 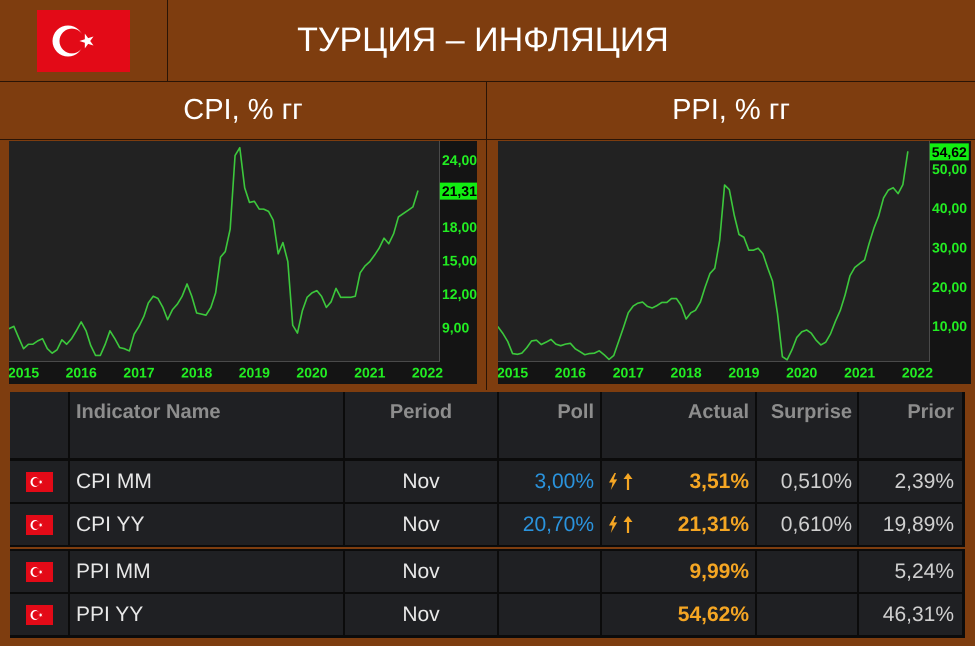 I want to click on table-cell: 2,39%, so click(x=910, y=481).